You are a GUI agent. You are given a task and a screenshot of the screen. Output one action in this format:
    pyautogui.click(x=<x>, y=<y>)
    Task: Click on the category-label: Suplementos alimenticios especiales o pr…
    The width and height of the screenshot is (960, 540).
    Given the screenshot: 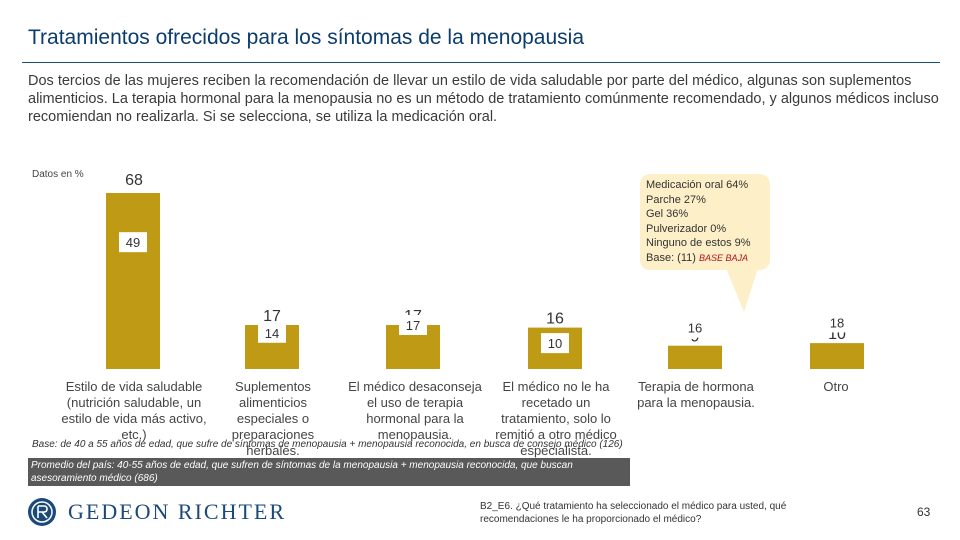 What is the action you would take?
    pyautogui.click(x=273, y=418)
    